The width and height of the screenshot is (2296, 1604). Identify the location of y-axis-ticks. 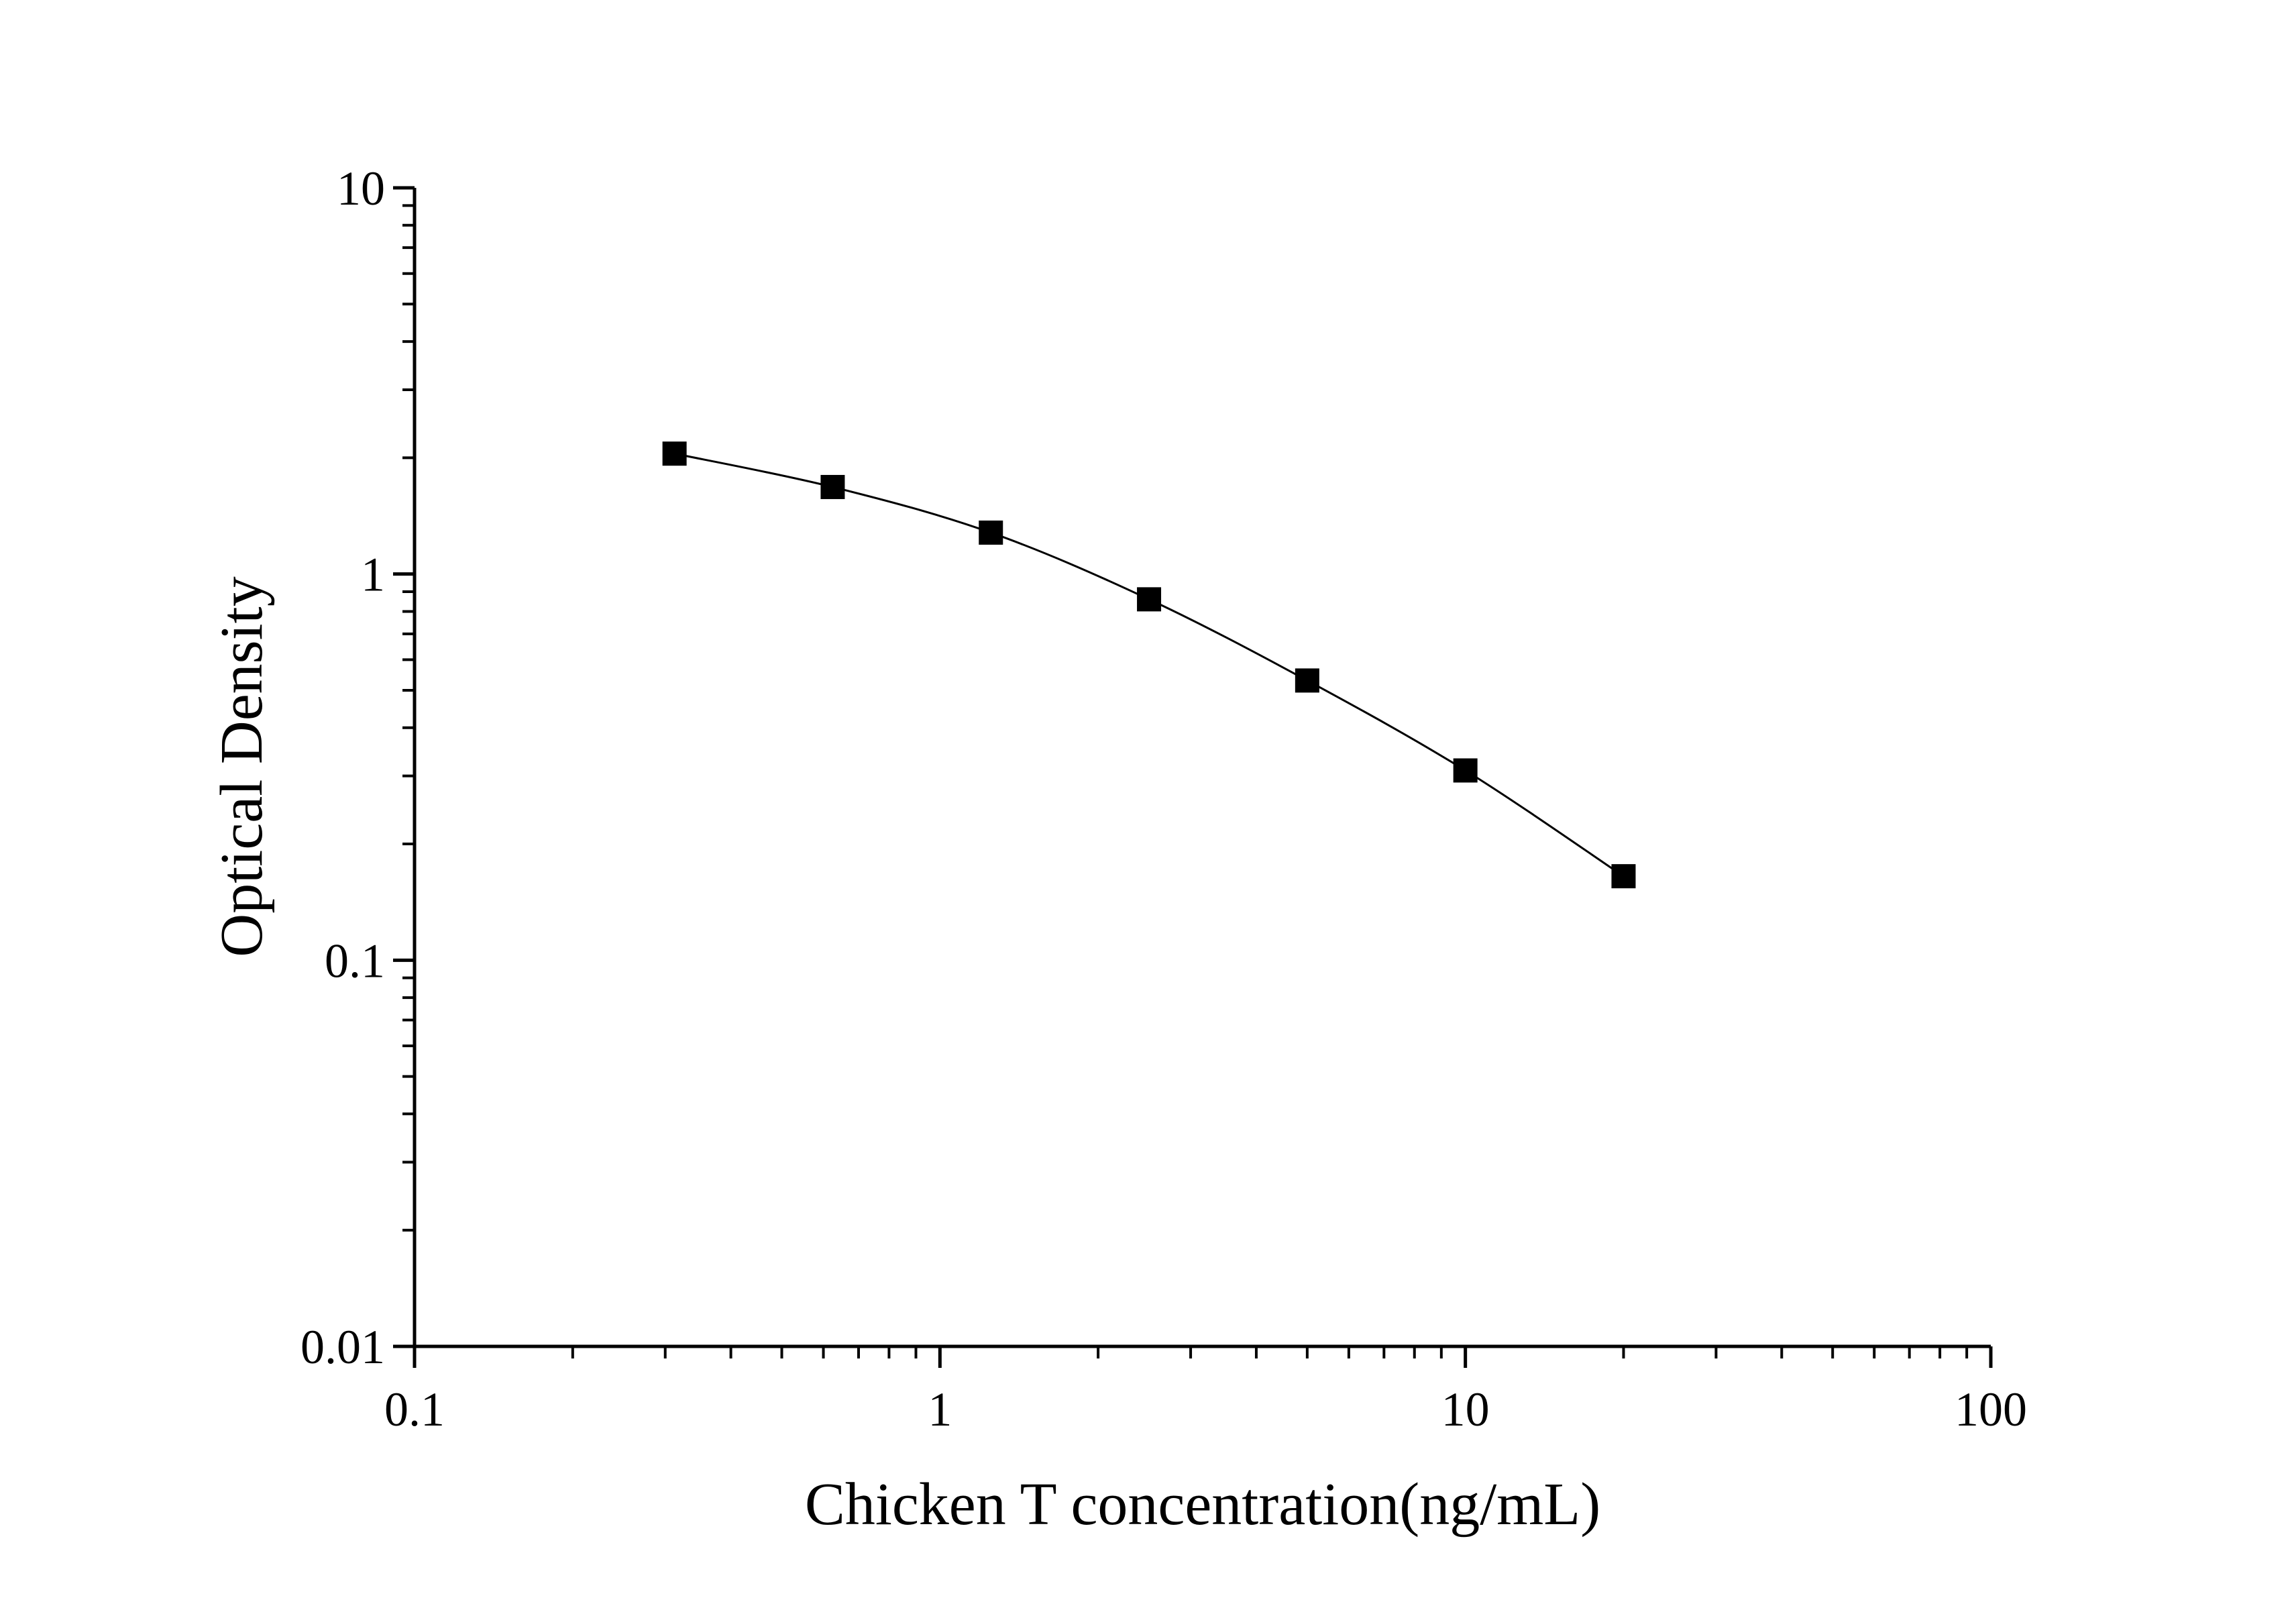
(404, 767).